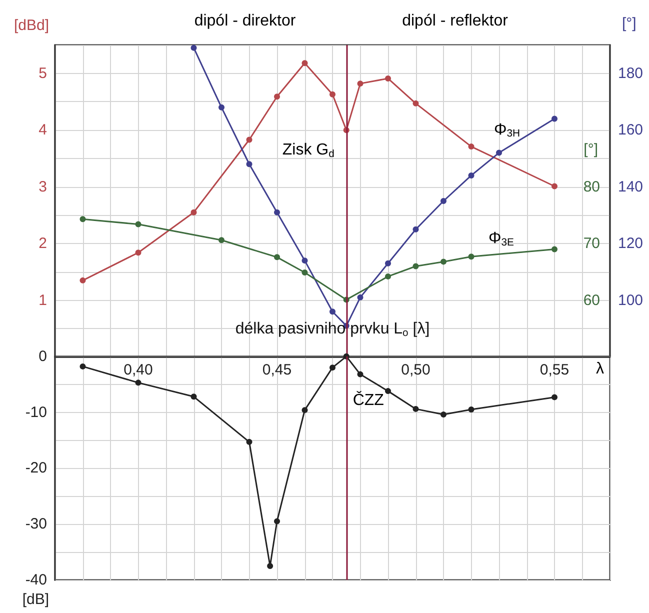 This screenshot has height=613, width=649. Describe the element at coordinates (42, 73) in the screenshot. I see `y-tick-label: 5` at that location.